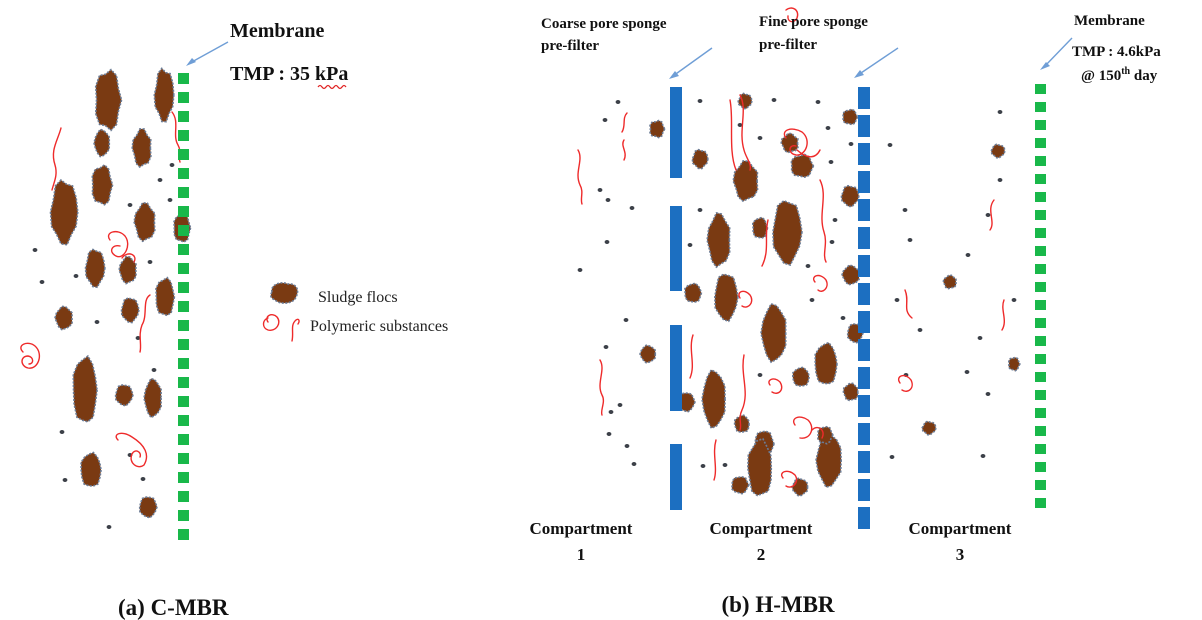  What do you see at coordinates (960, 528) in the screenshot?
I see `compartment-3-word: Compartment` at bounding box center [960, 528].